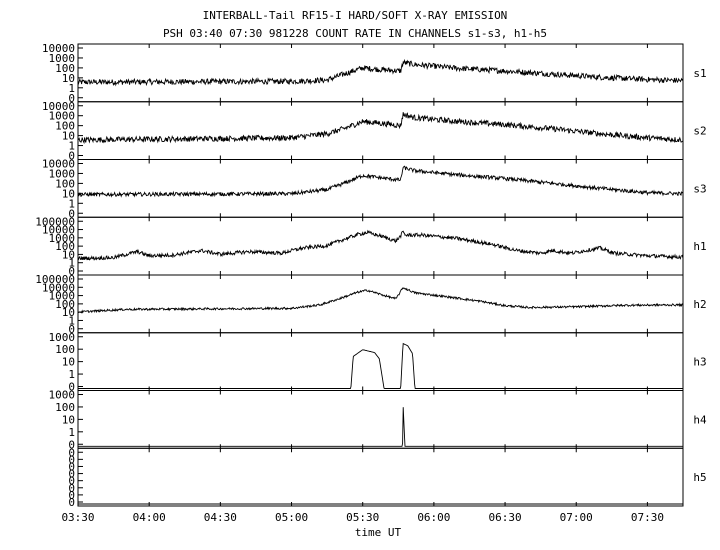 Image resolution: width=720 pixels, height=550 pixels. Describe the element at coordinates (647, 517) in the screenshot. I see `x-tick-label: 07:30` at that location.